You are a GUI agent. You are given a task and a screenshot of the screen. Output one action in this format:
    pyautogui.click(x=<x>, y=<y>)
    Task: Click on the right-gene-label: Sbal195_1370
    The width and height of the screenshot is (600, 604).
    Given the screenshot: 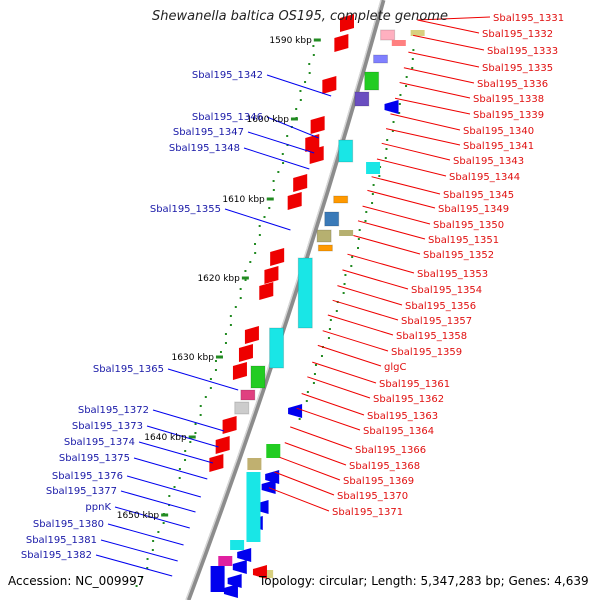 What is the action you would take?
    pyautogui.click(x=372, y=496)
    